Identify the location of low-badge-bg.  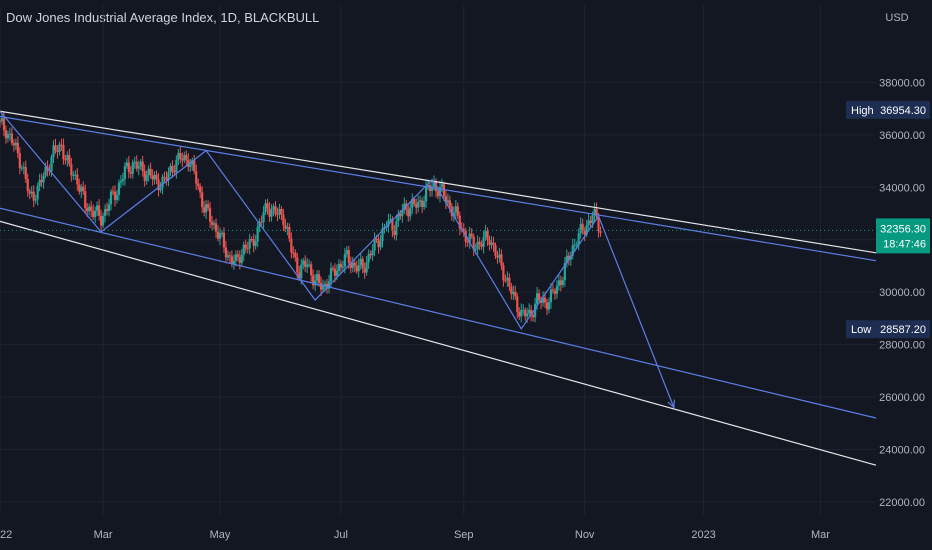
(888, 329).